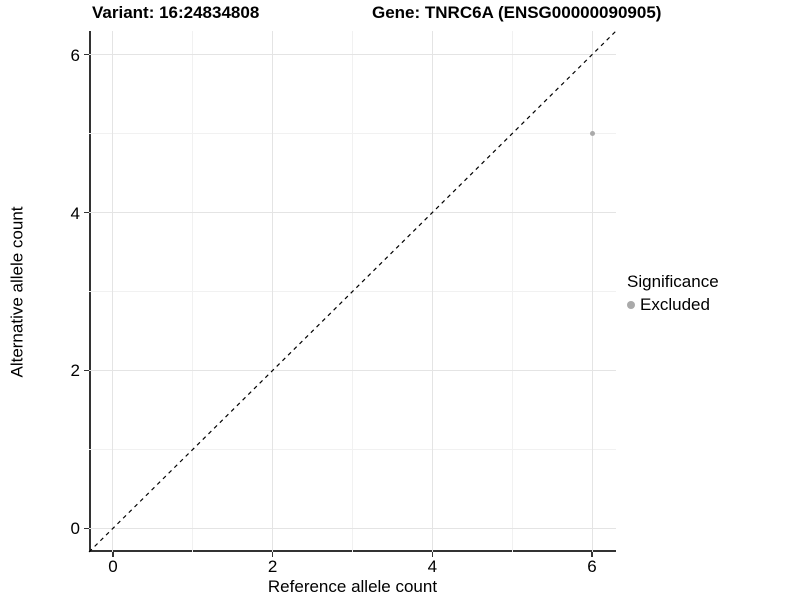  Describe the element at coordinates (592, 566) in the screenshot. I see `x-tick-label: 6` at that location.